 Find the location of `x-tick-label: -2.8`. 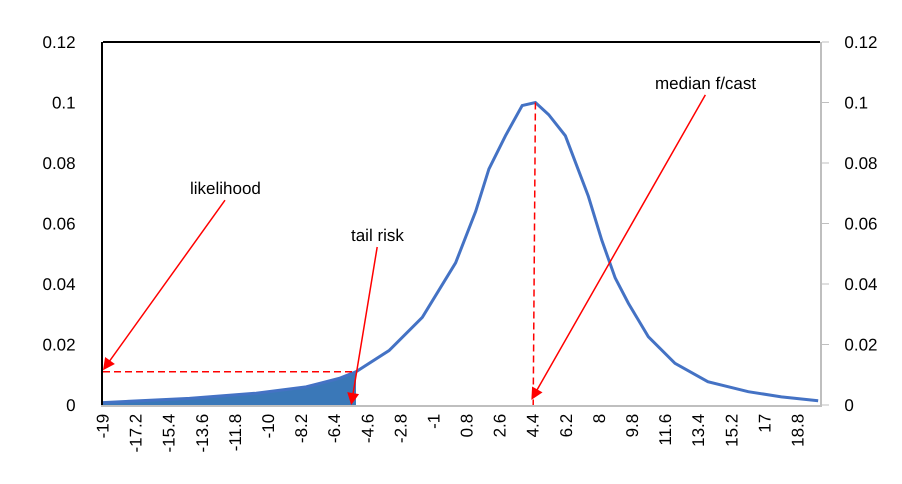

x-tick-label: -2.8 is located at coordinates (400, 429).